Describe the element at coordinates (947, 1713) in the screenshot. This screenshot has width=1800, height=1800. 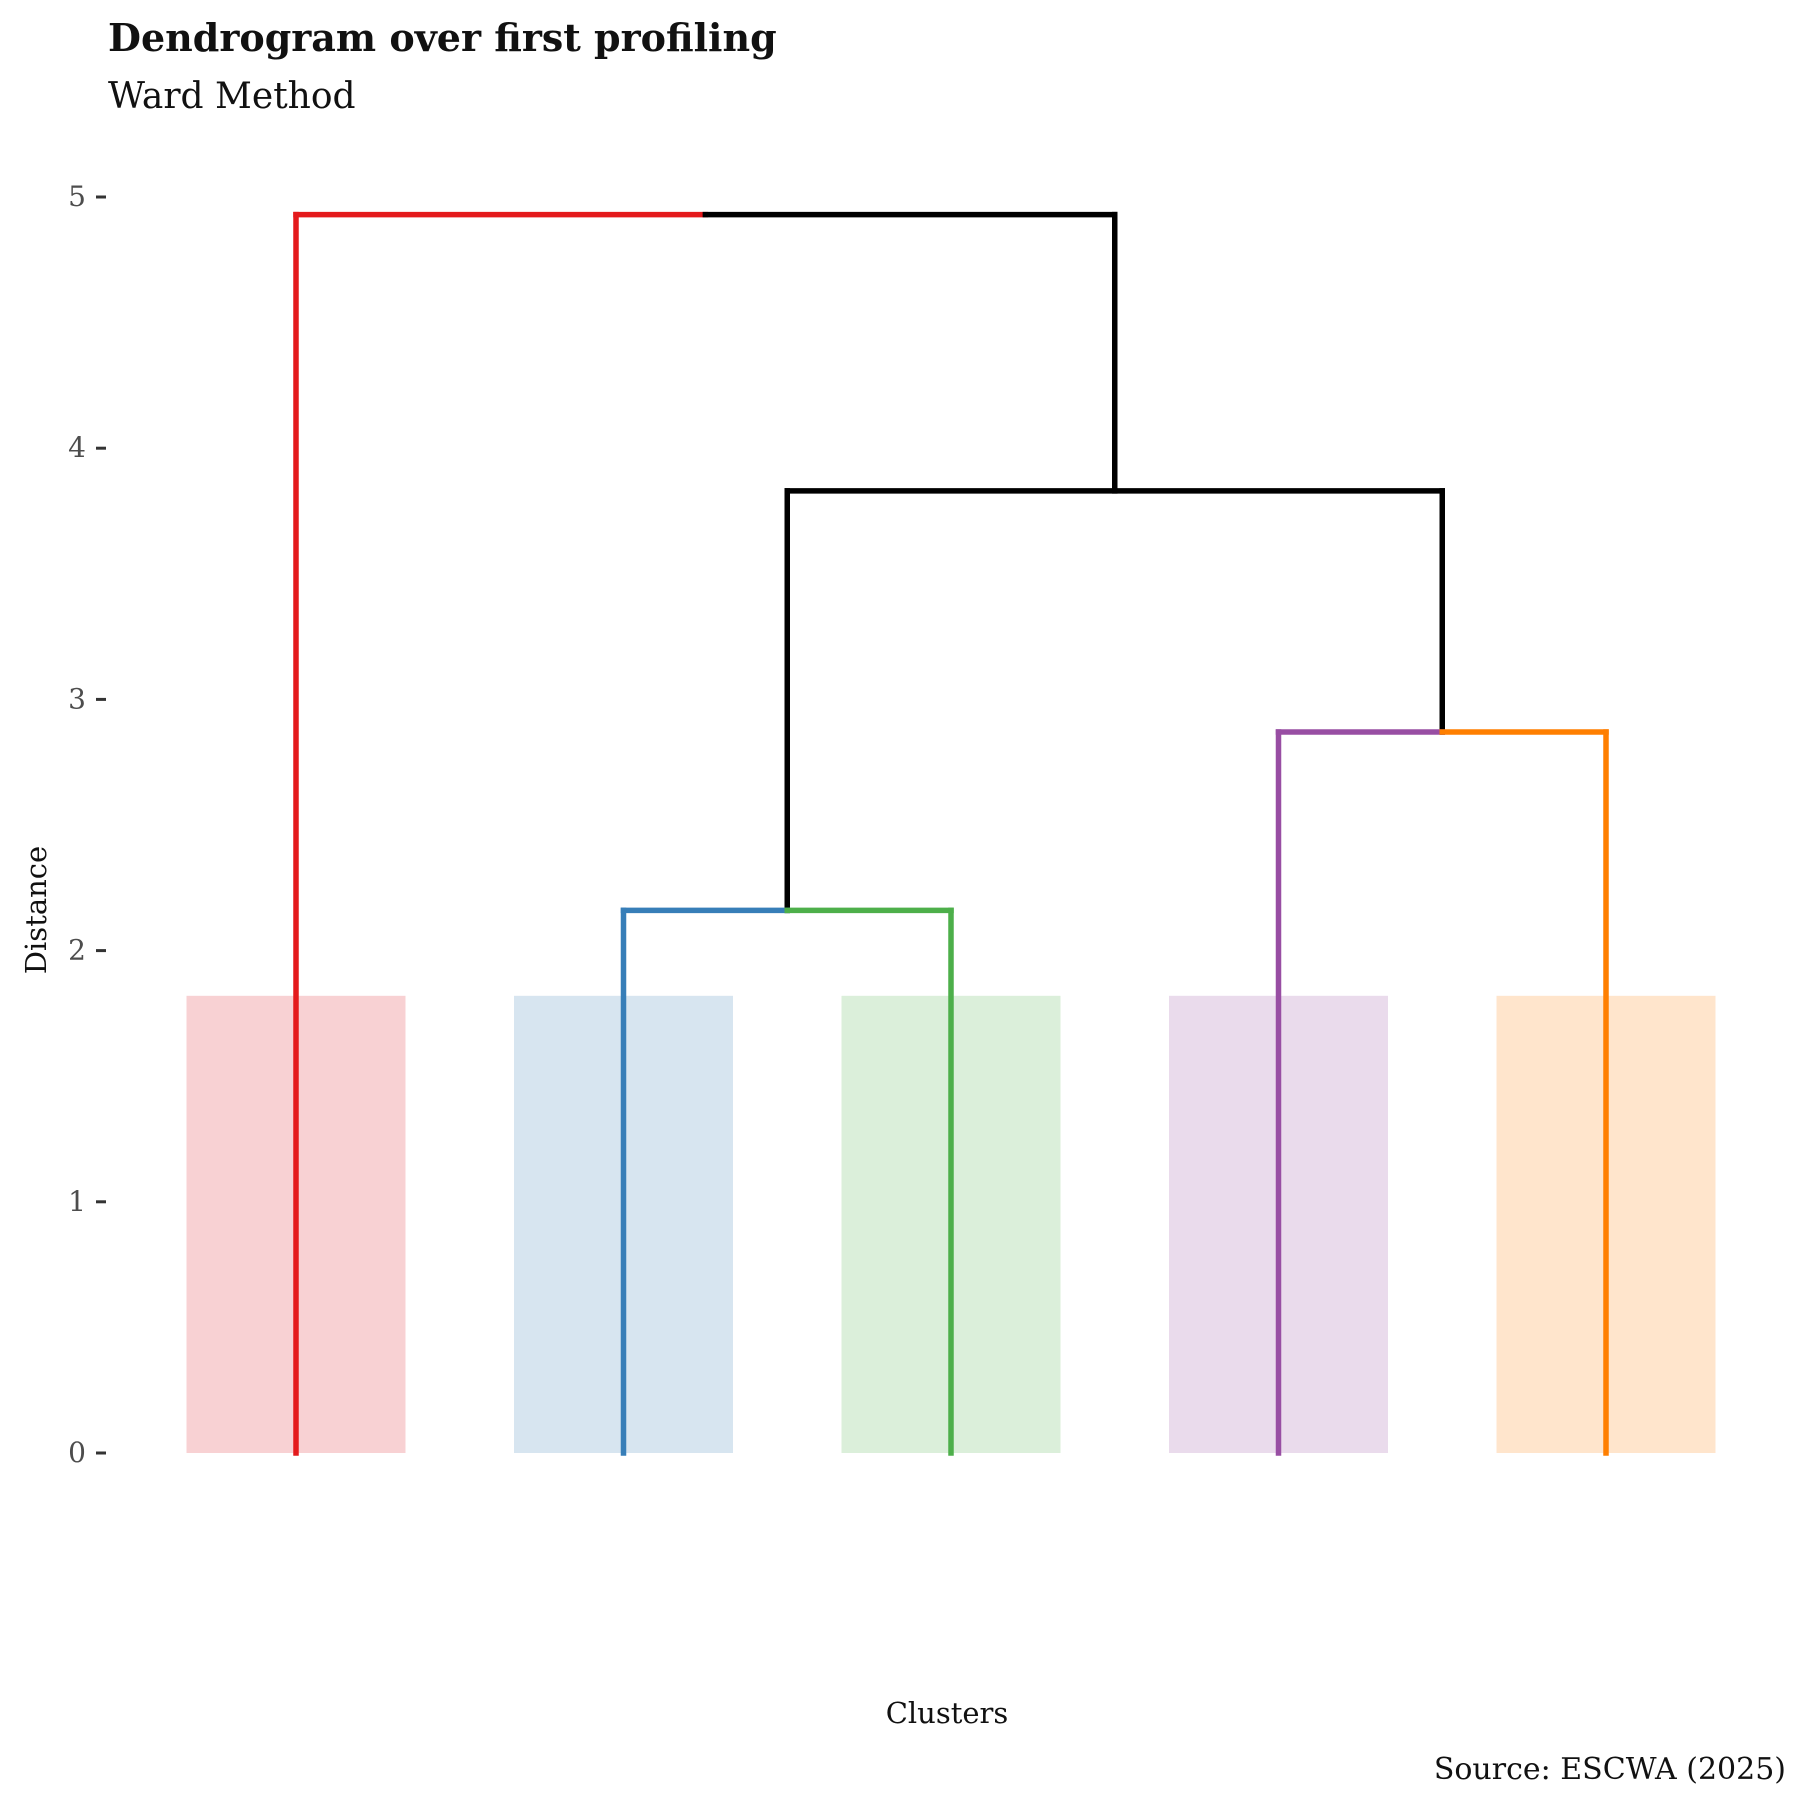
I see `x-axis-label: Clusters` at that location.